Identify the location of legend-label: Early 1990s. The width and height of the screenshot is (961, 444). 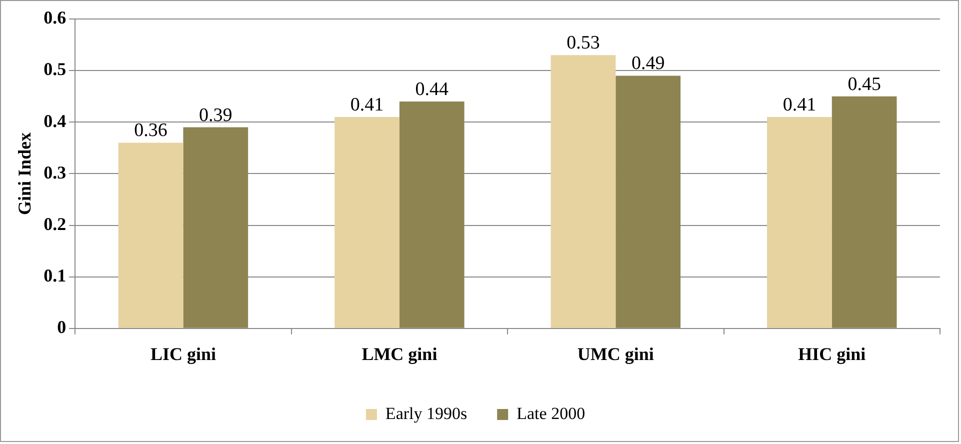
(426, 413).